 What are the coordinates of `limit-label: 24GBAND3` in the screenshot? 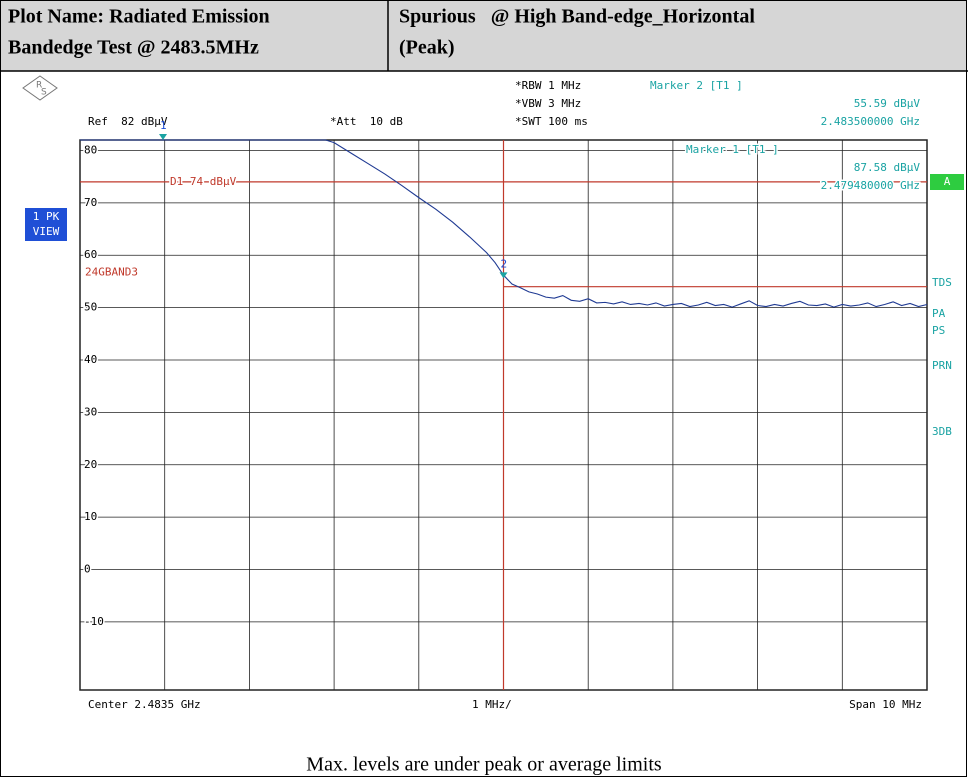 It's located at (111, 272).